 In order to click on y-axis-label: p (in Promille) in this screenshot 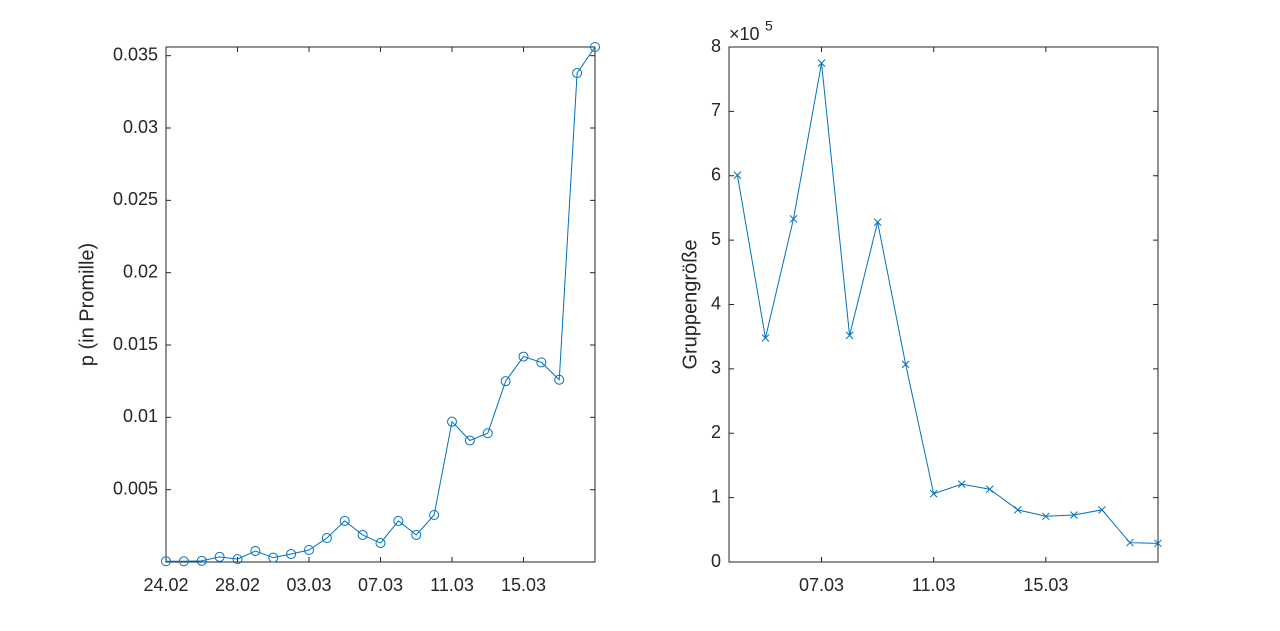, I will do `click(87, 304)`.